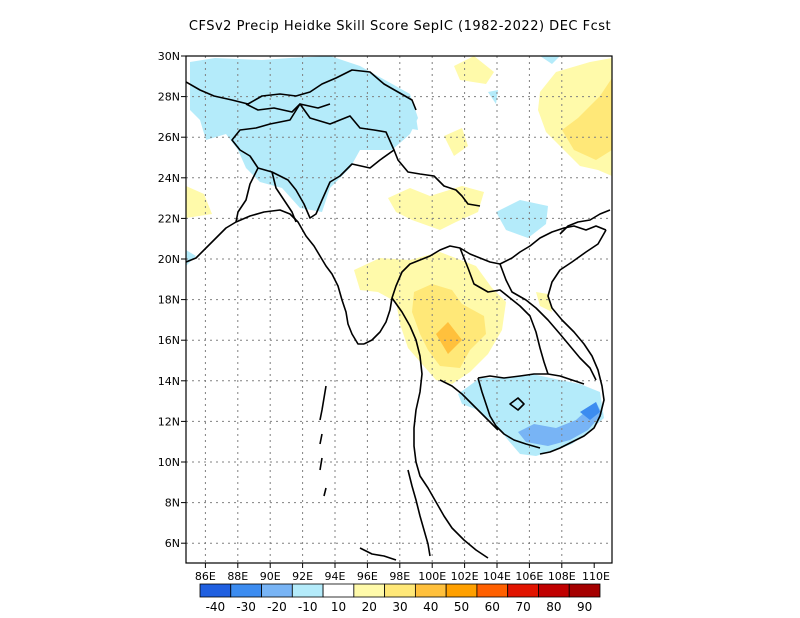 This screenshot has width=800, height=618. What do you see at coordinates (461, 607) in the screenshot?
I see `colorbar-label: 50` at bounding box center [461, 607].